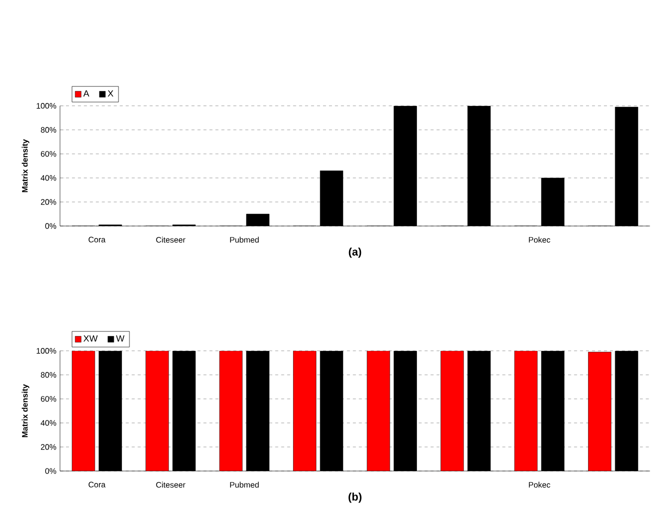 The image size is (662, 506). I want to click on text: (a), so click(355, 253).